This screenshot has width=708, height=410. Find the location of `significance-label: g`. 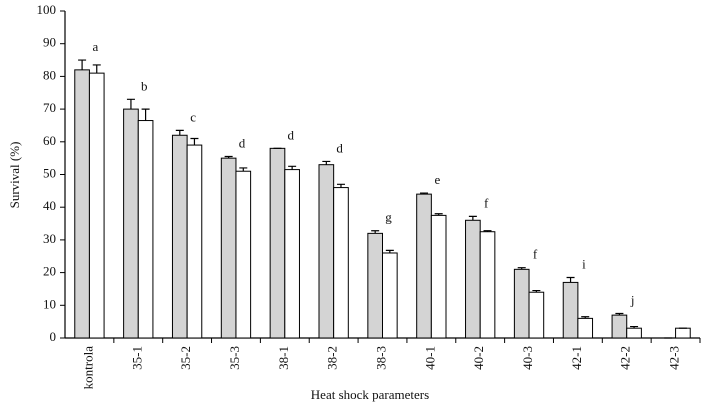

significance-label: g is located at coordinates (388, 217).